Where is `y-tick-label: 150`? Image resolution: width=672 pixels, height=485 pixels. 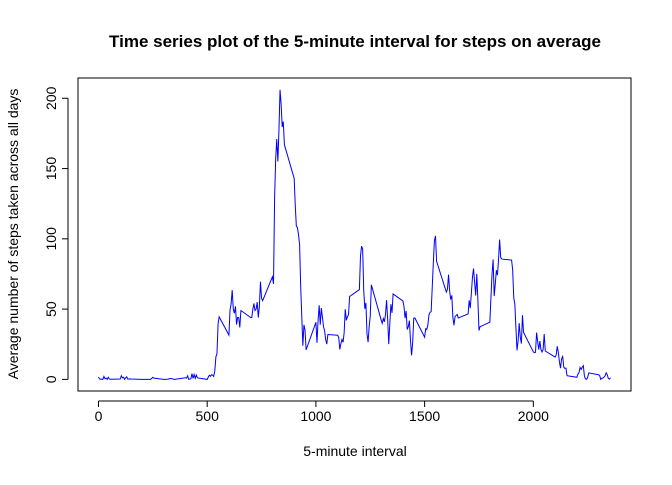
y-tick-label: 150 is located at coordinates (51, 169).